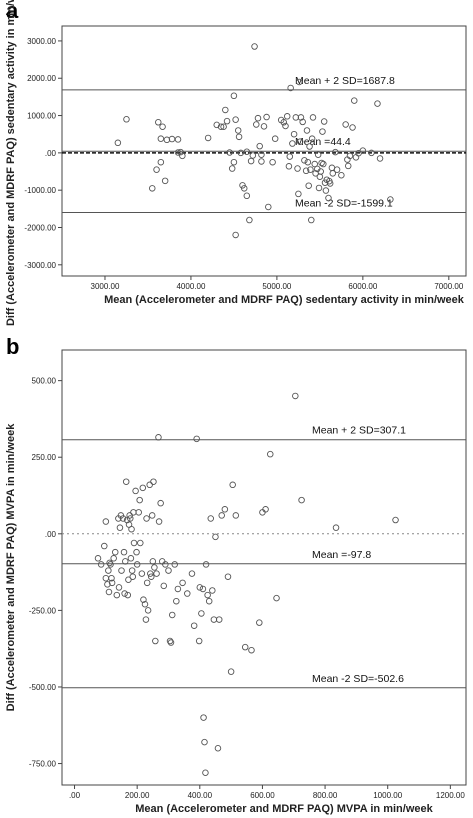  What do you see at coordinates (43, 687) in the screenshot?
I see `y-tick-label: -500.00` at bounding box center [43, 687].